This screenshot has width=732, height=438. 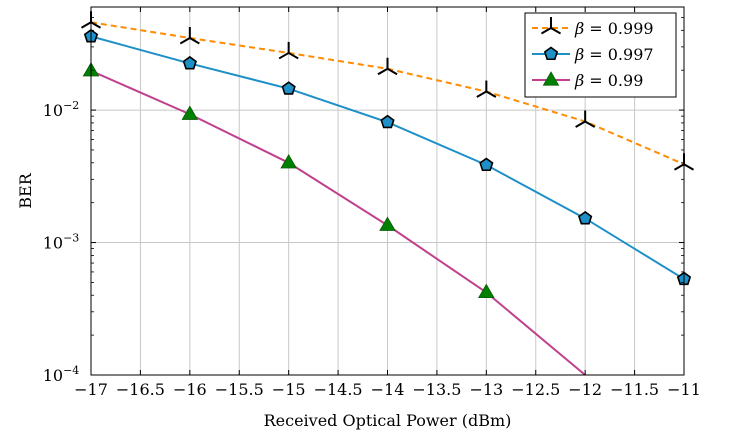 I want to click on y-tick-exponent: −2, so click(x=71, y=105).